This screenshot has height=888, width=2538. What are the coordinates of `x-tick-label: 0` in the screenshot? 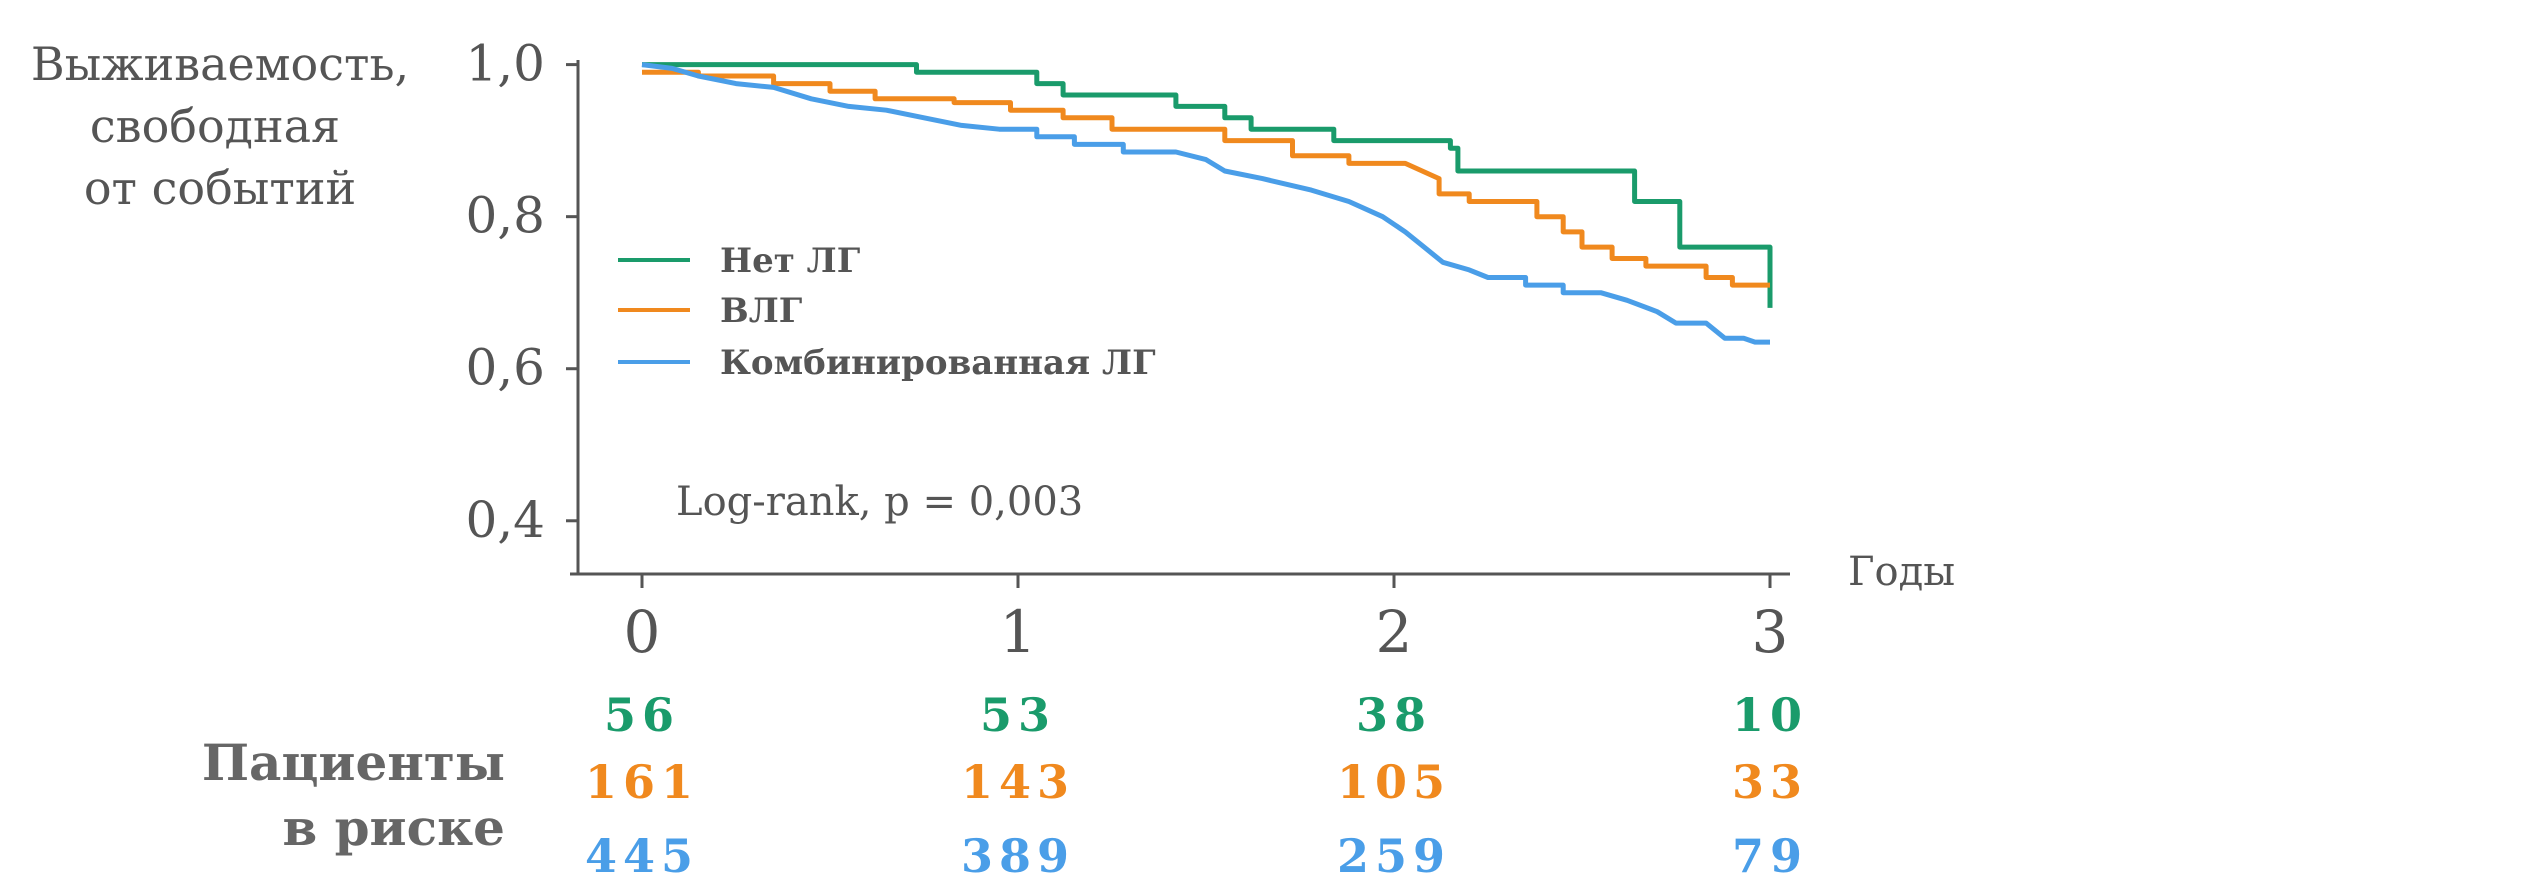 It's located at (642, 632).